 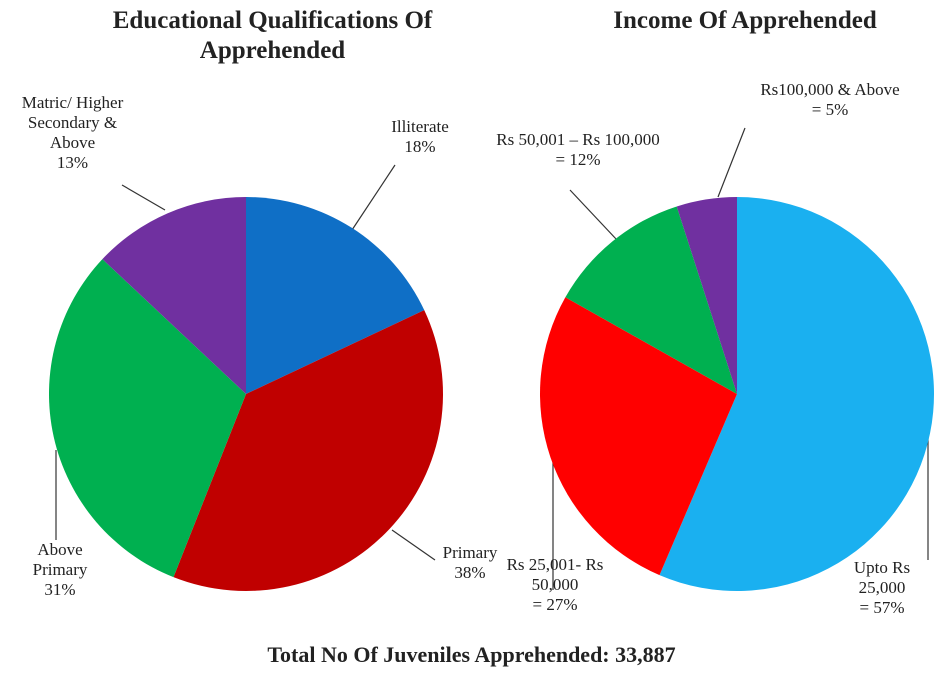 I want to click on slice-label: Matric/ Higher Secondary & Above 13%, so click(x=72, y=133).